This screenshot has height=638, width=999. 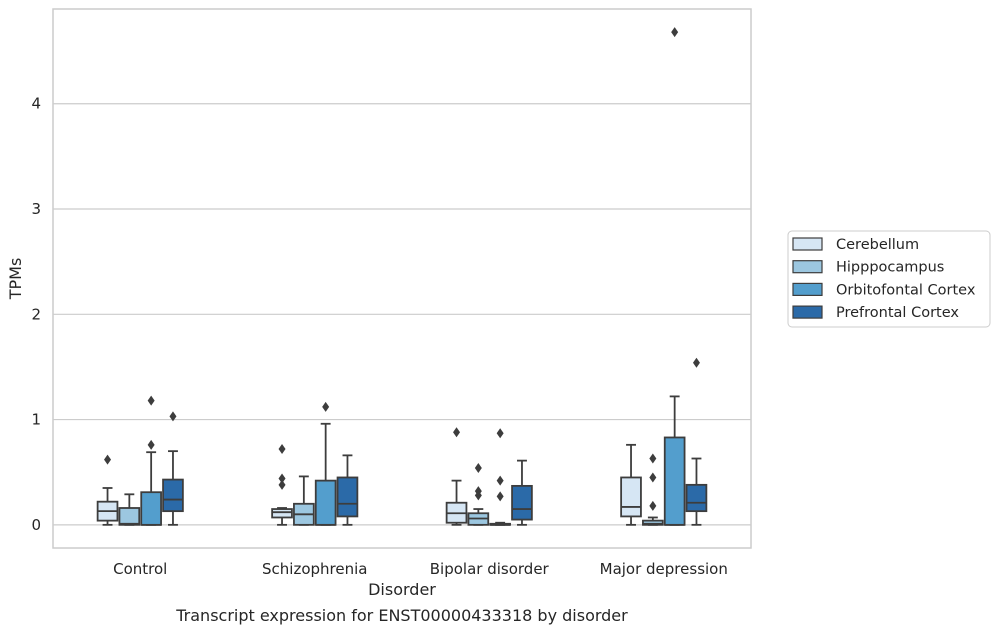 I want to click on y-tick-label: 4, so click(x=36, y=104).